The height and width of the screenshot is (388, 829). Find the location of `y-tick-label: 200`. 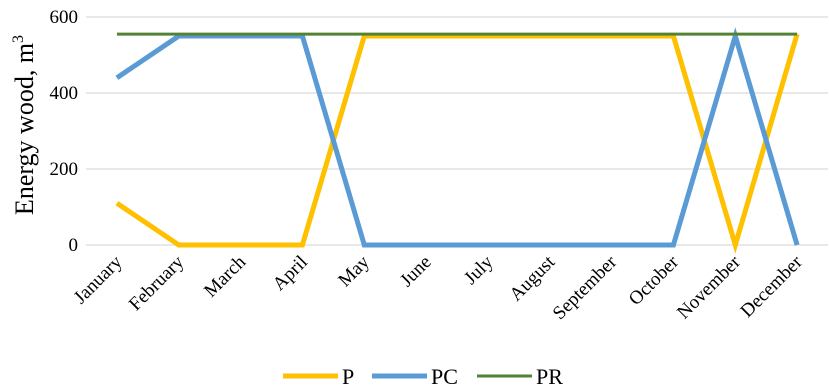

y-tick-label: 200 is located at coordinates (64, 169).